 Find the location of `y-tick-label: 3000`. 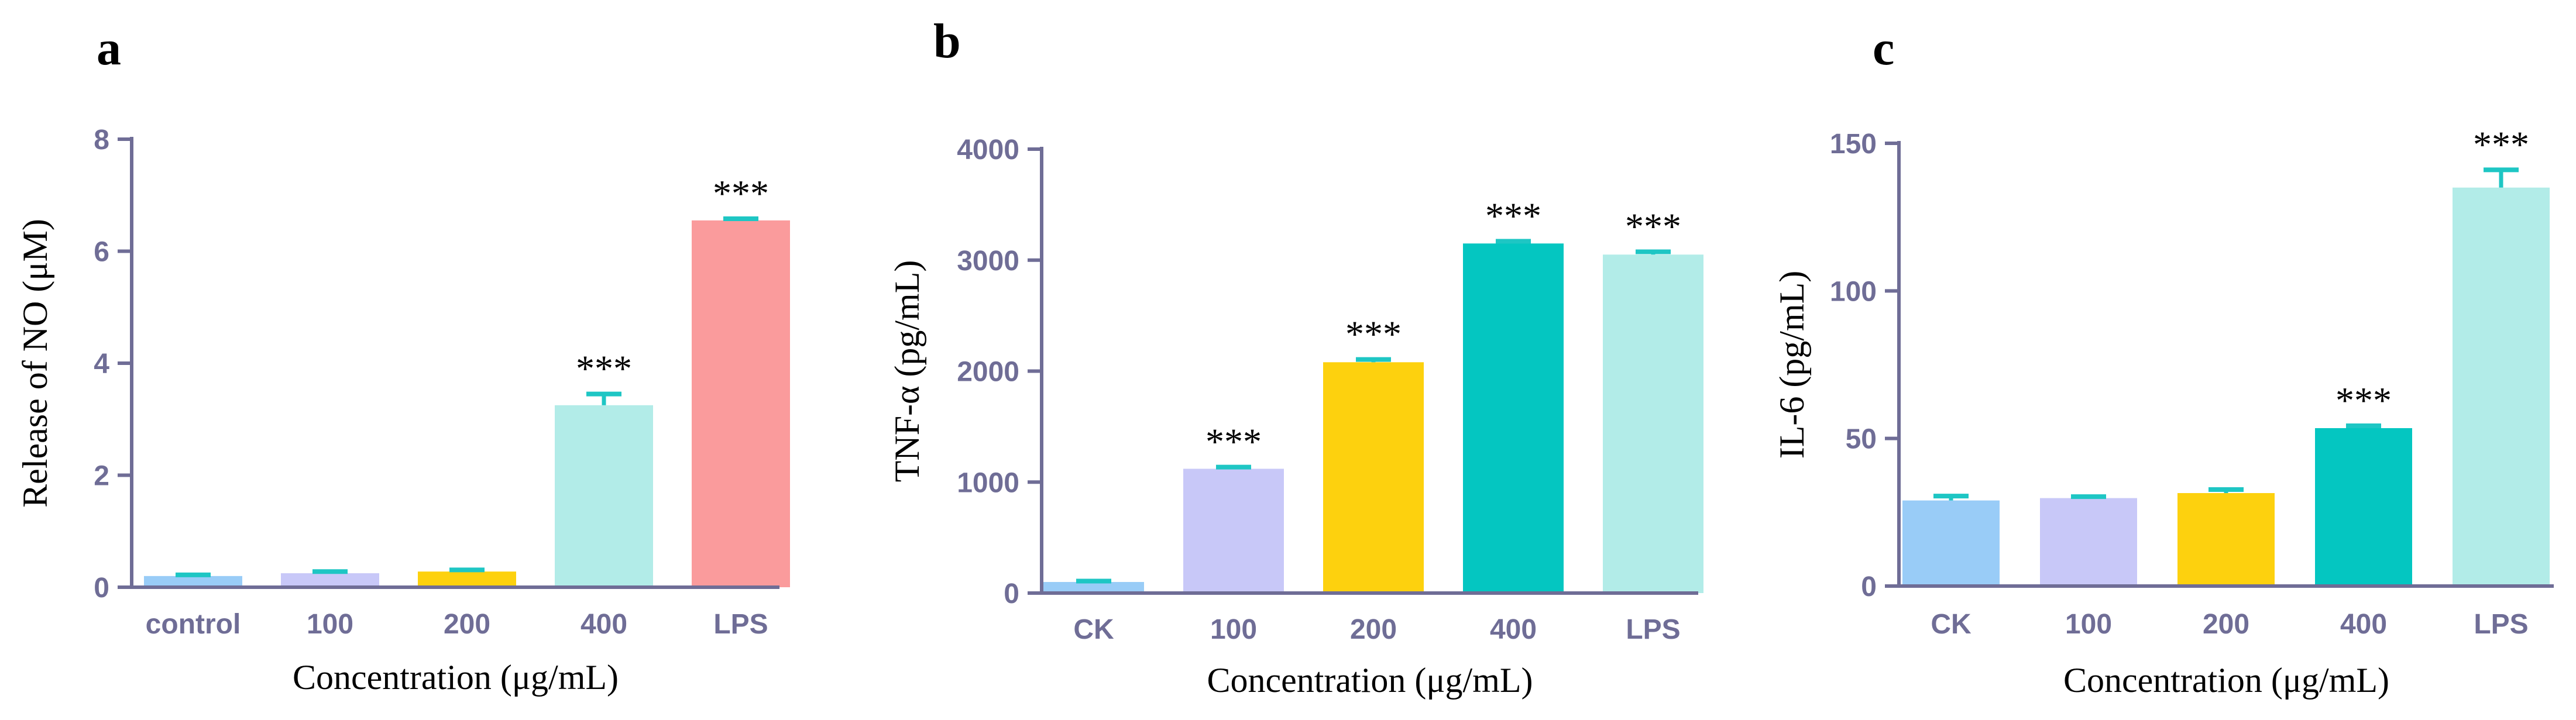

y-tick-label: 3000 is located at coordinates (988, 261).